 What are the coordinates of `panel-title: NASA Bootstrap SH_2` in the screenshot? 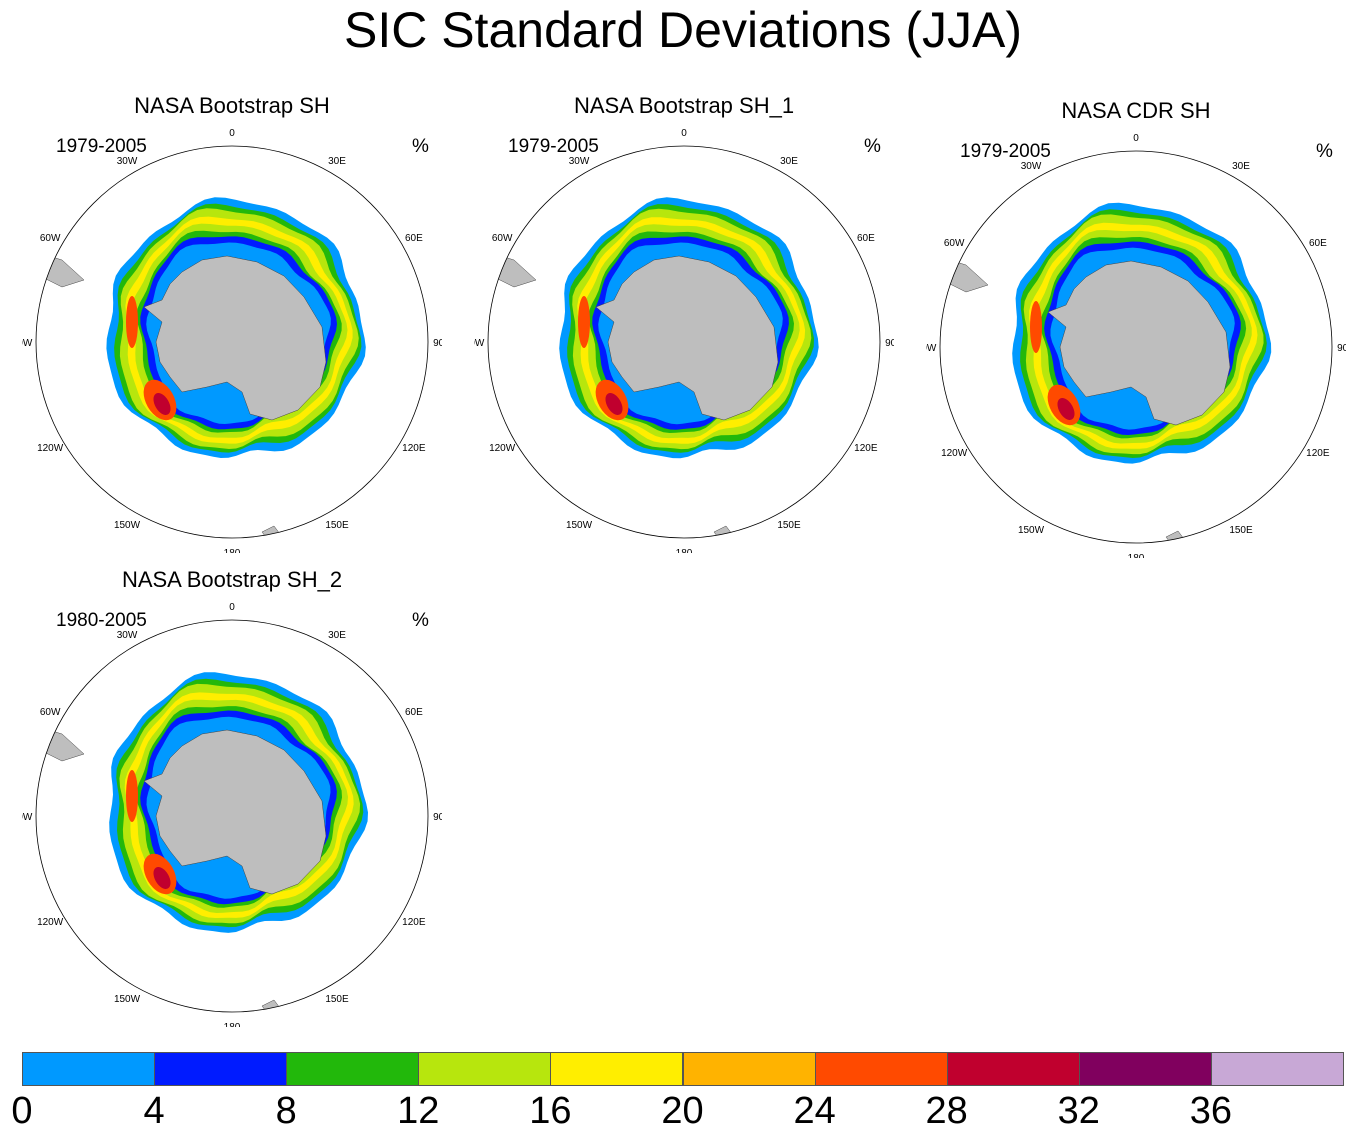 It's located at (232, 579).